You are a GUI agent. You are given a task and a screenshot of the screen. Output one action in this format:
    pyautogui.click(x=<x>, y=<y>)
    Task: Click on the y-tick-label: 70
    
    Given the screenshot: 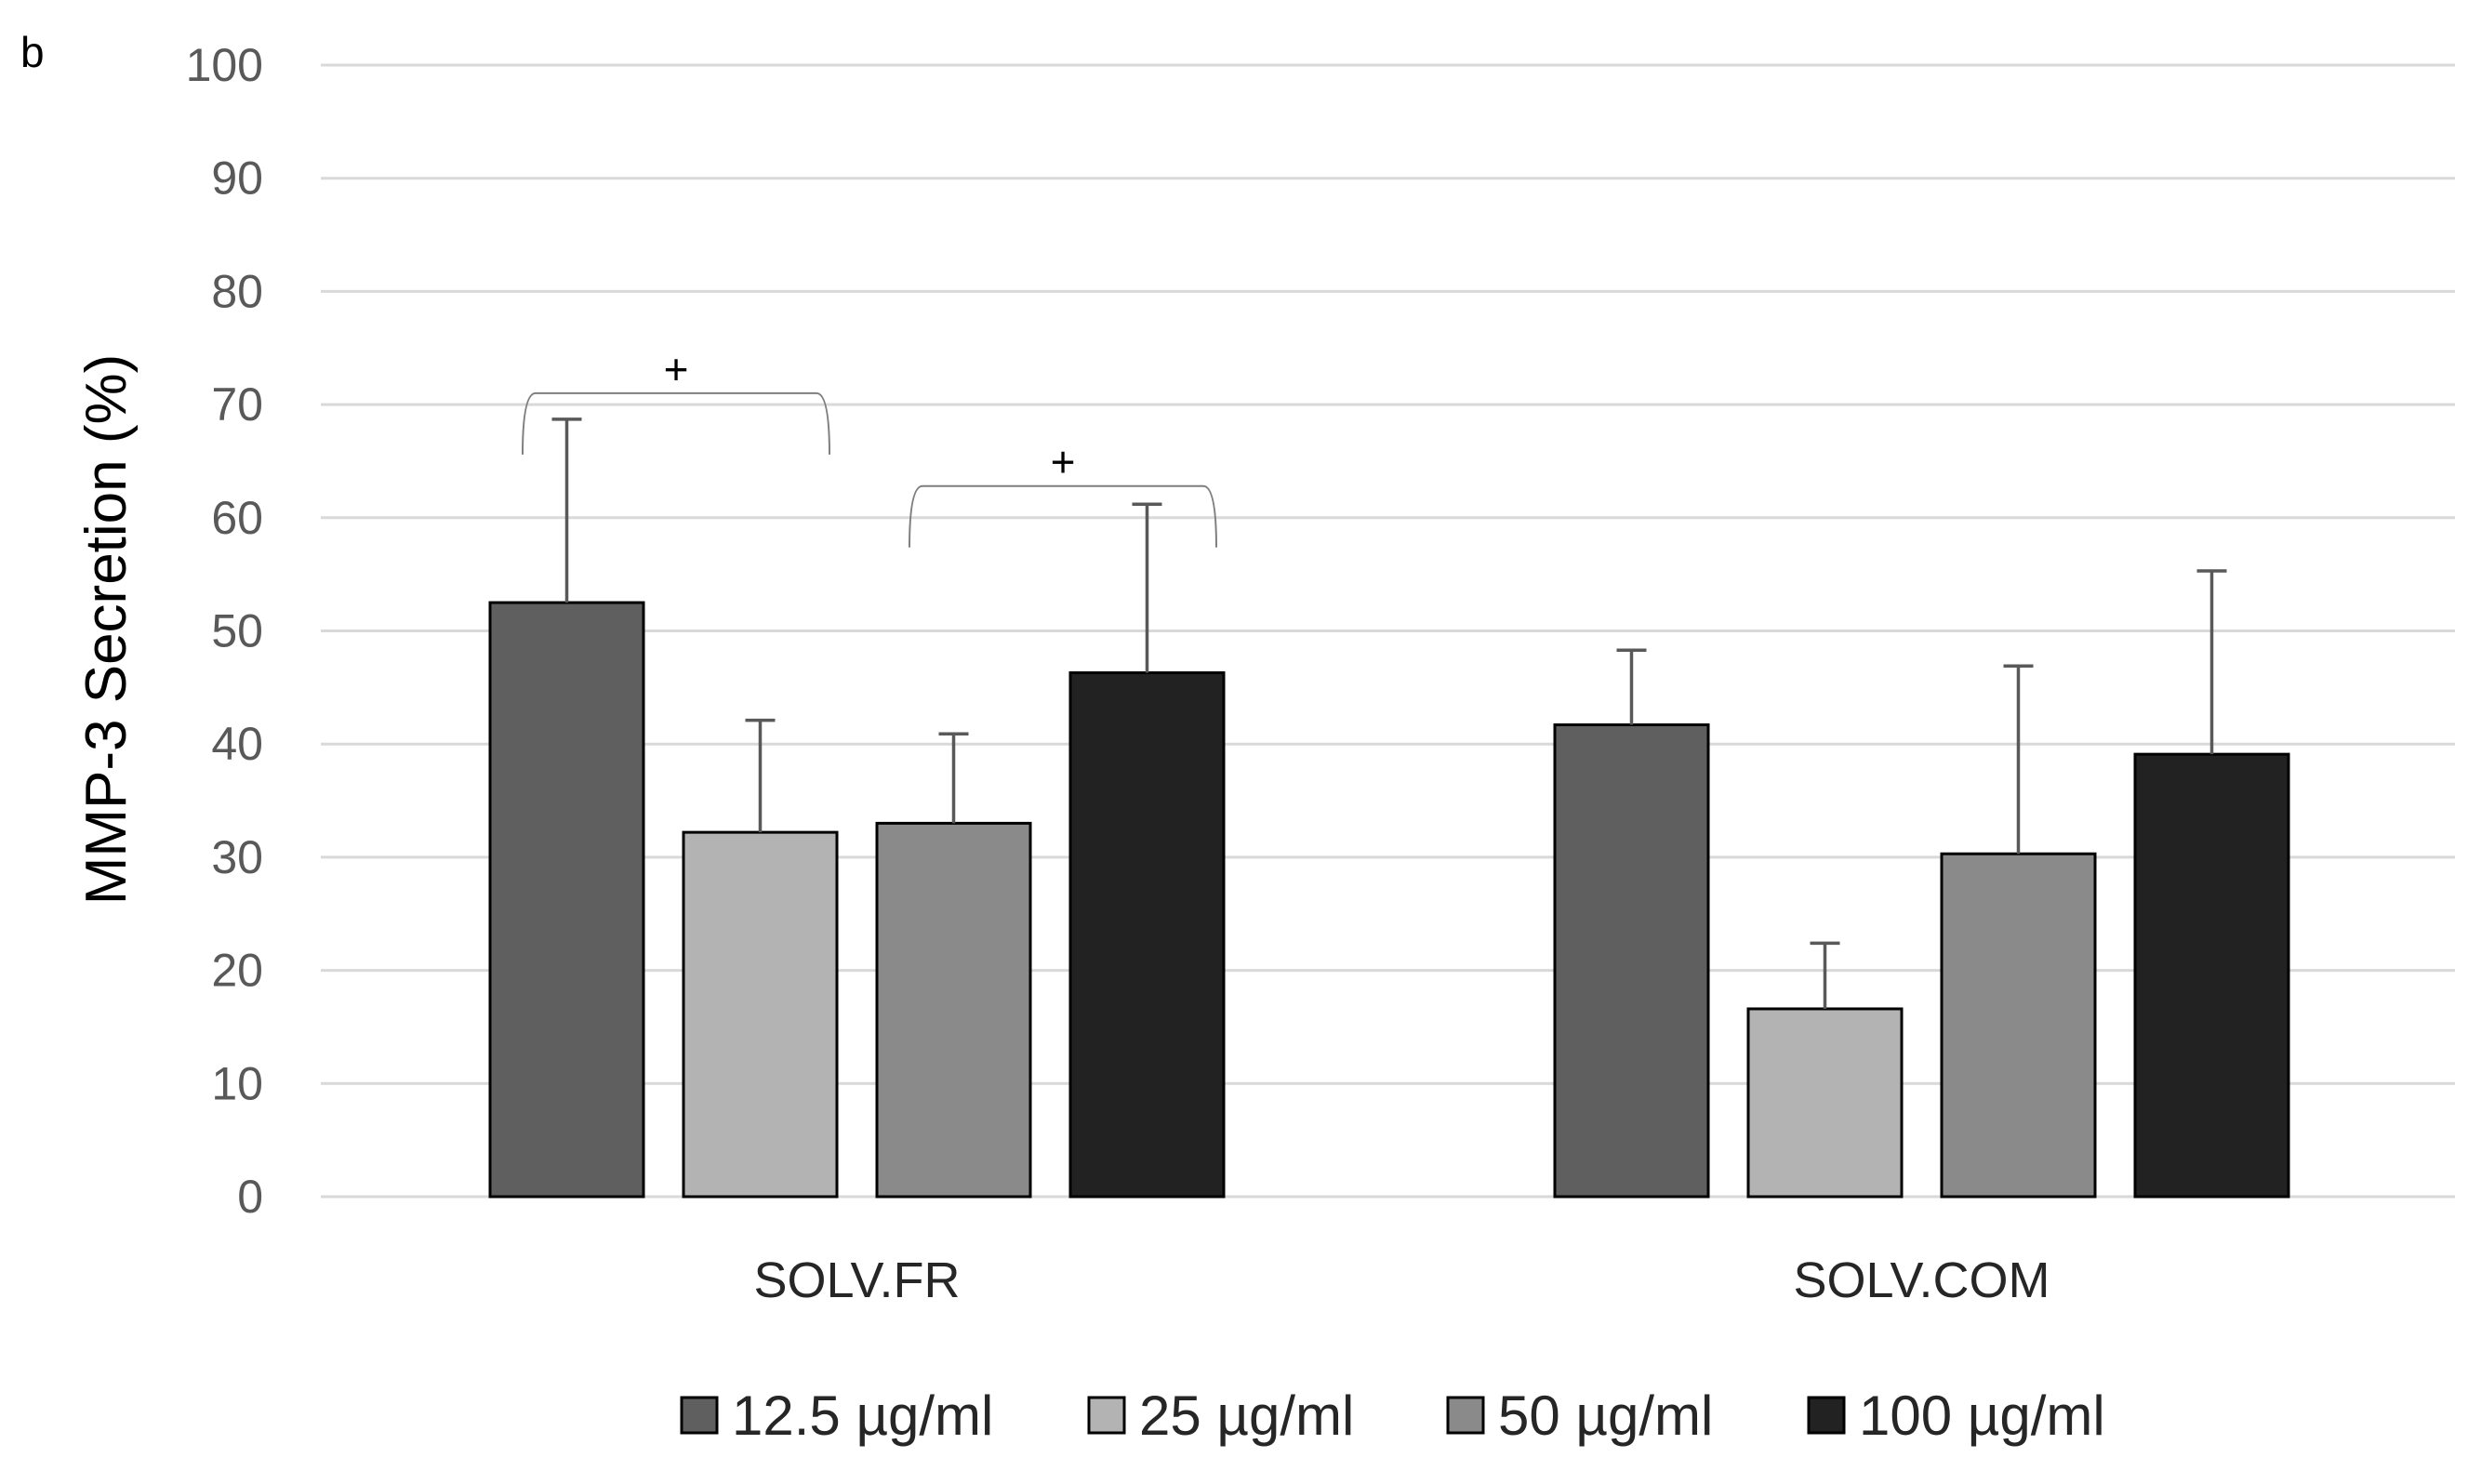 What is the action you would take?
    pyautogui.click(x=237, y=404)
    